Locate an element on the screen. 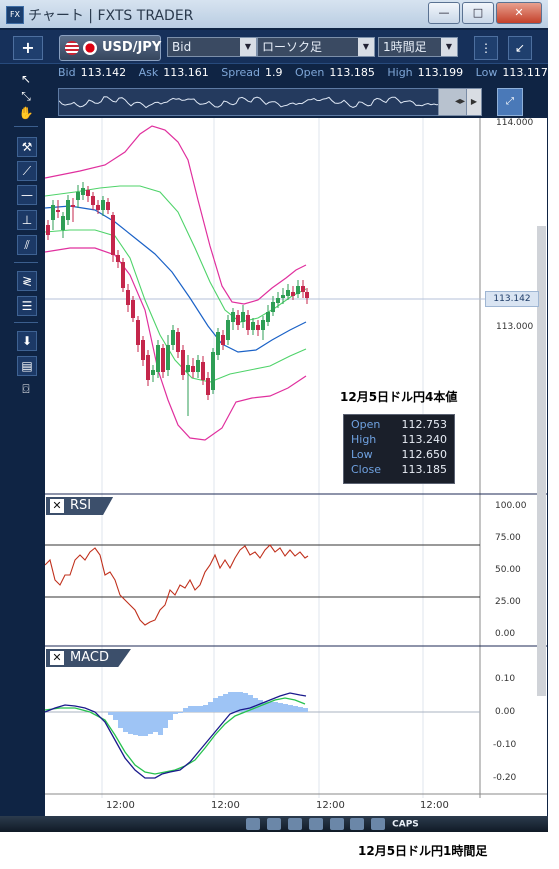 The image size is (559, 869). download-icon: ⬇ is located at coordinates (27, 341).